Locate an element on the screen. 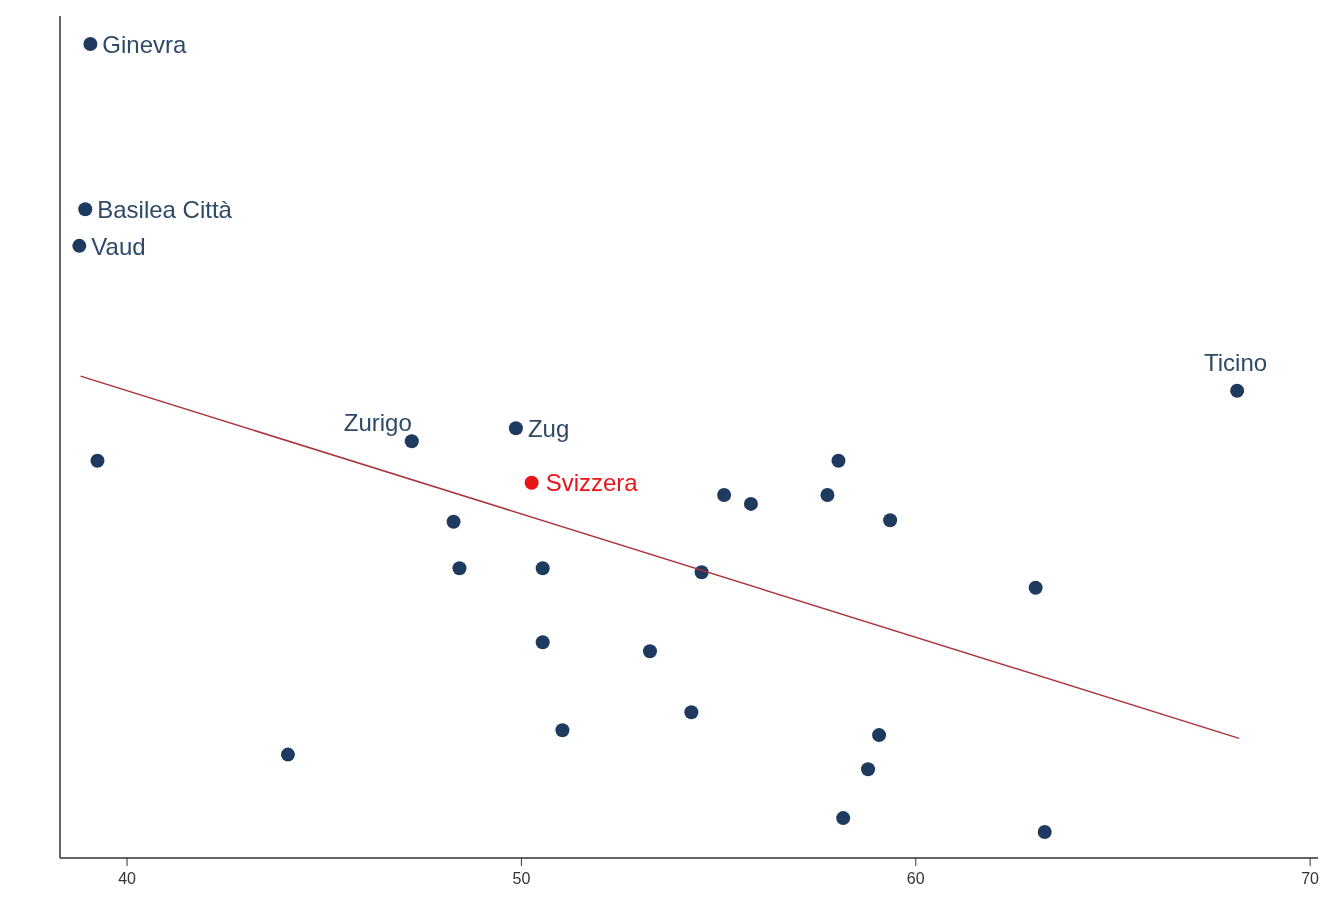  x-tick-label: 40 is located at coordinates (127, 878).